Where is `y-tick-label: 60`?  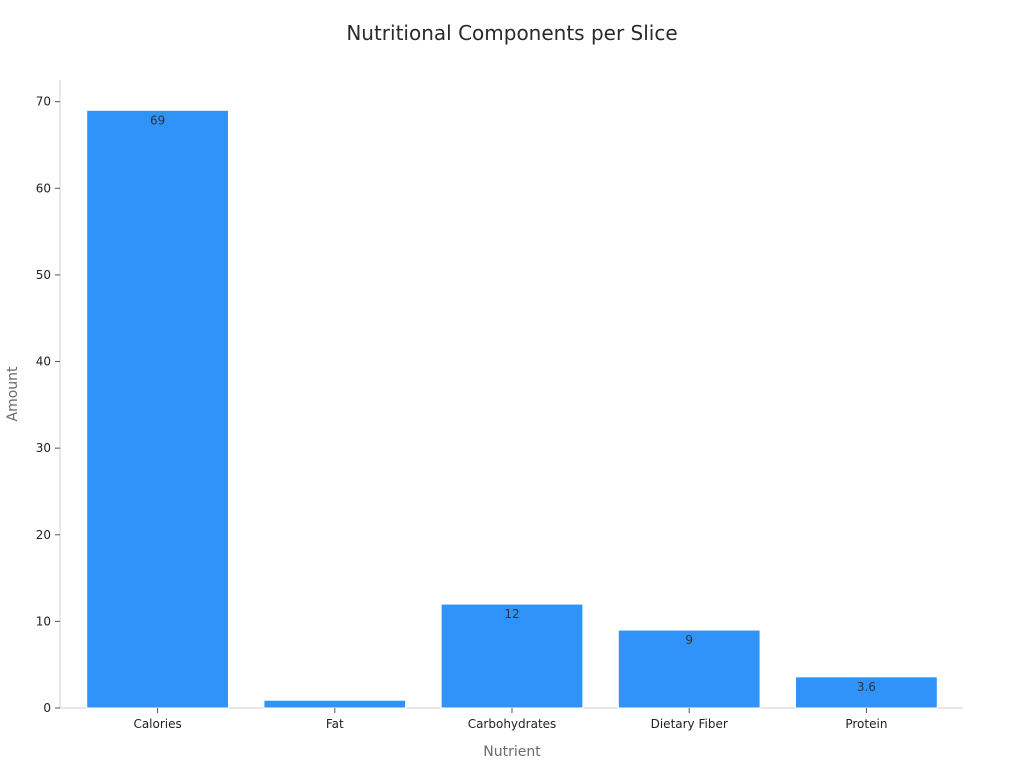 y-tick-label: 60 is located at coordinates (43, 188).